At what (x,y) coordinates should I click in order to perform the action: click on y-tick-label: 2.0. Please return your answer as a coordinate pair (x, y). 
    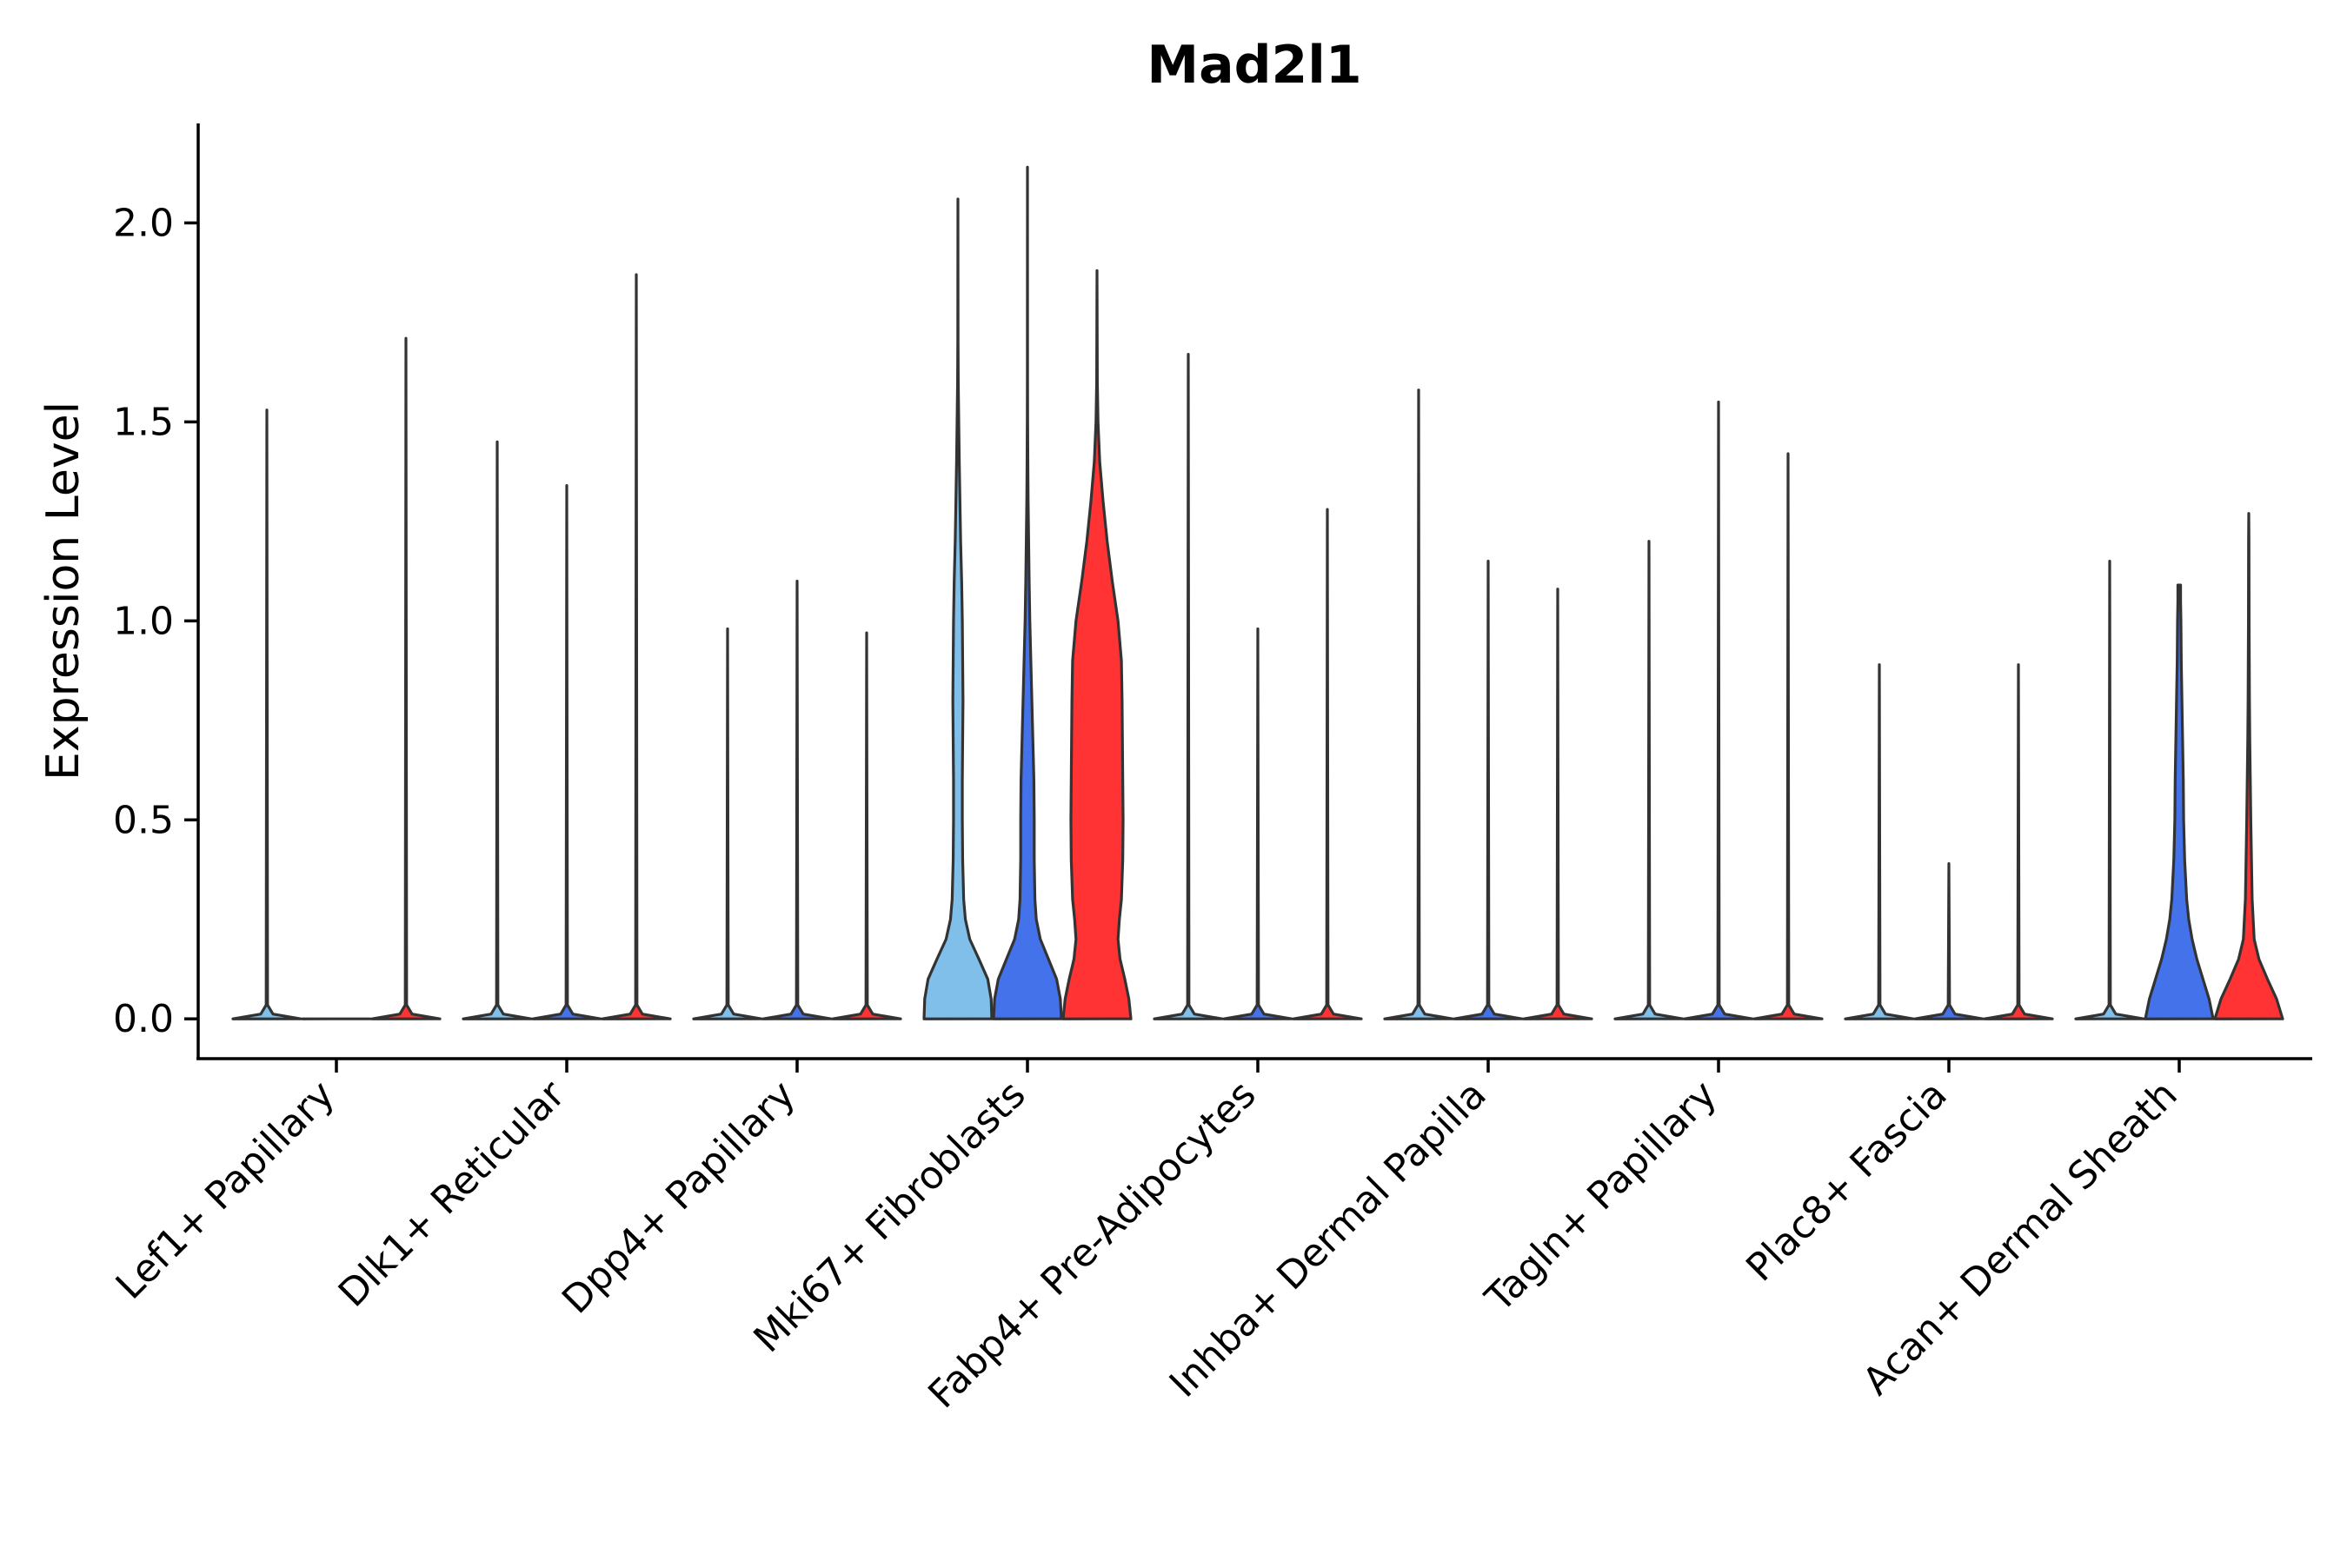
    Looking at the image, I should click on (143, 223).